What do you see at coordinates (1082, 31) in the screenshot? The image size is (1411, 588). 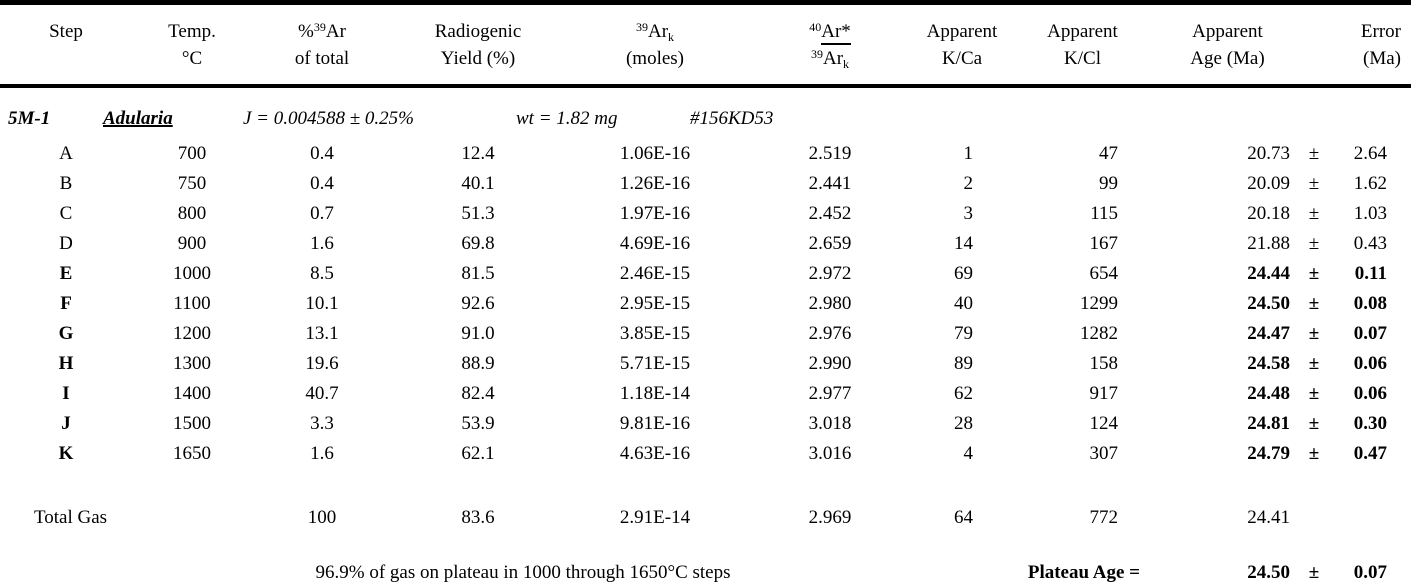 I see `col-header-kcl-1: Apparent` at bounding box center [1082, 31].